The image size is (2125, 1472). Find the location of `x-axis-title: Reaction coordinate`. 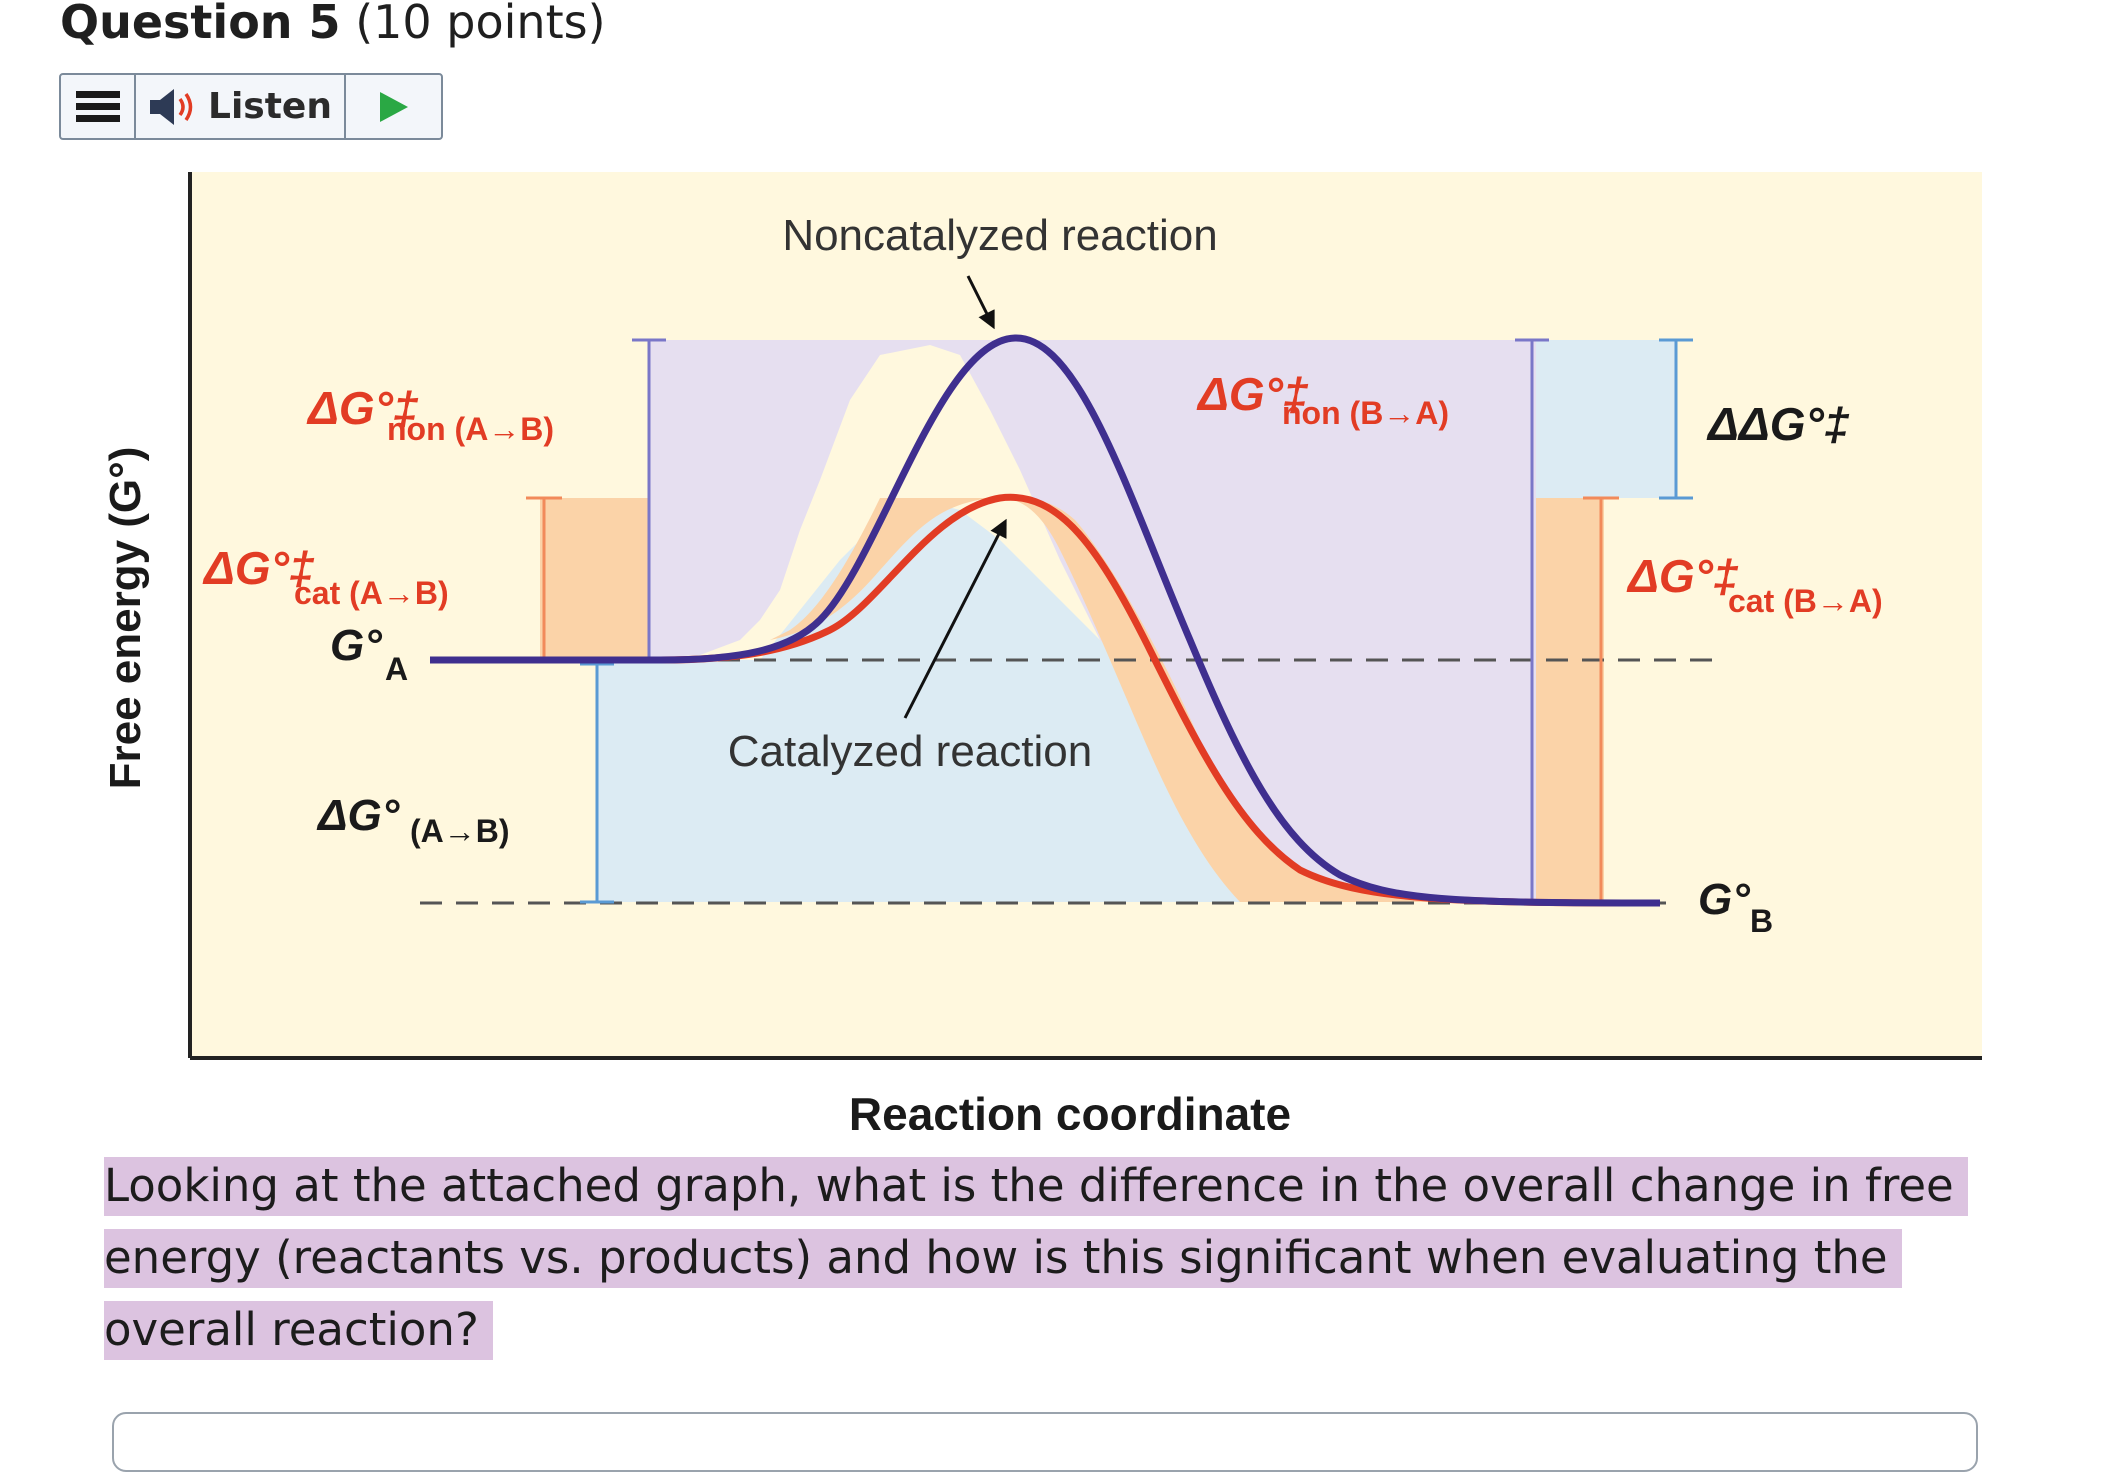

x-axis-title: Reaction coordinate is located at coordinates (1070, 1109).